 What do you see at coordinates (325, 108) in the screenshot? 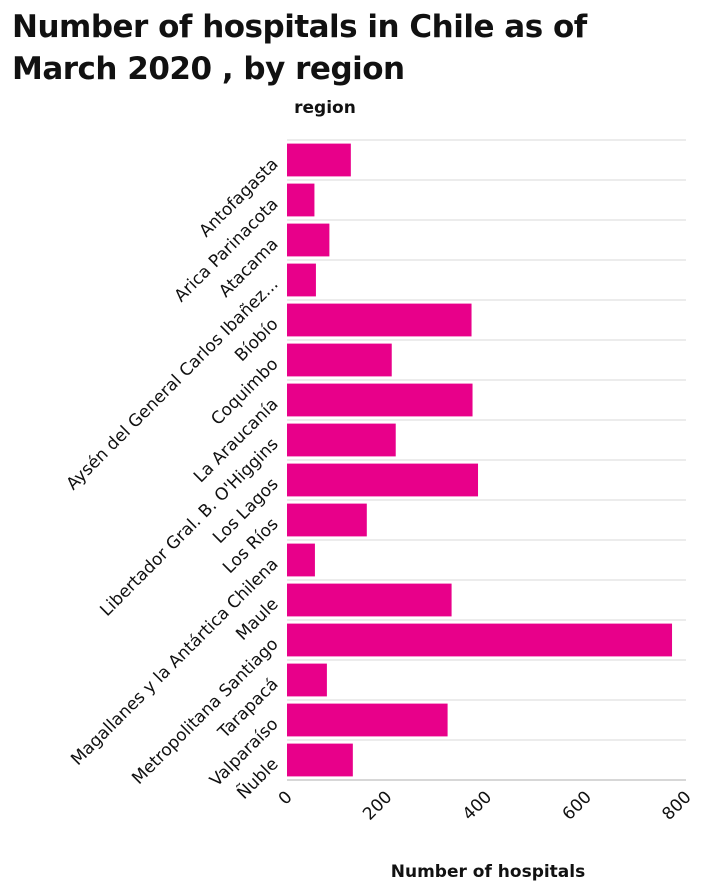
I see `y-axis-label: region` at bounding box center [325, 108].